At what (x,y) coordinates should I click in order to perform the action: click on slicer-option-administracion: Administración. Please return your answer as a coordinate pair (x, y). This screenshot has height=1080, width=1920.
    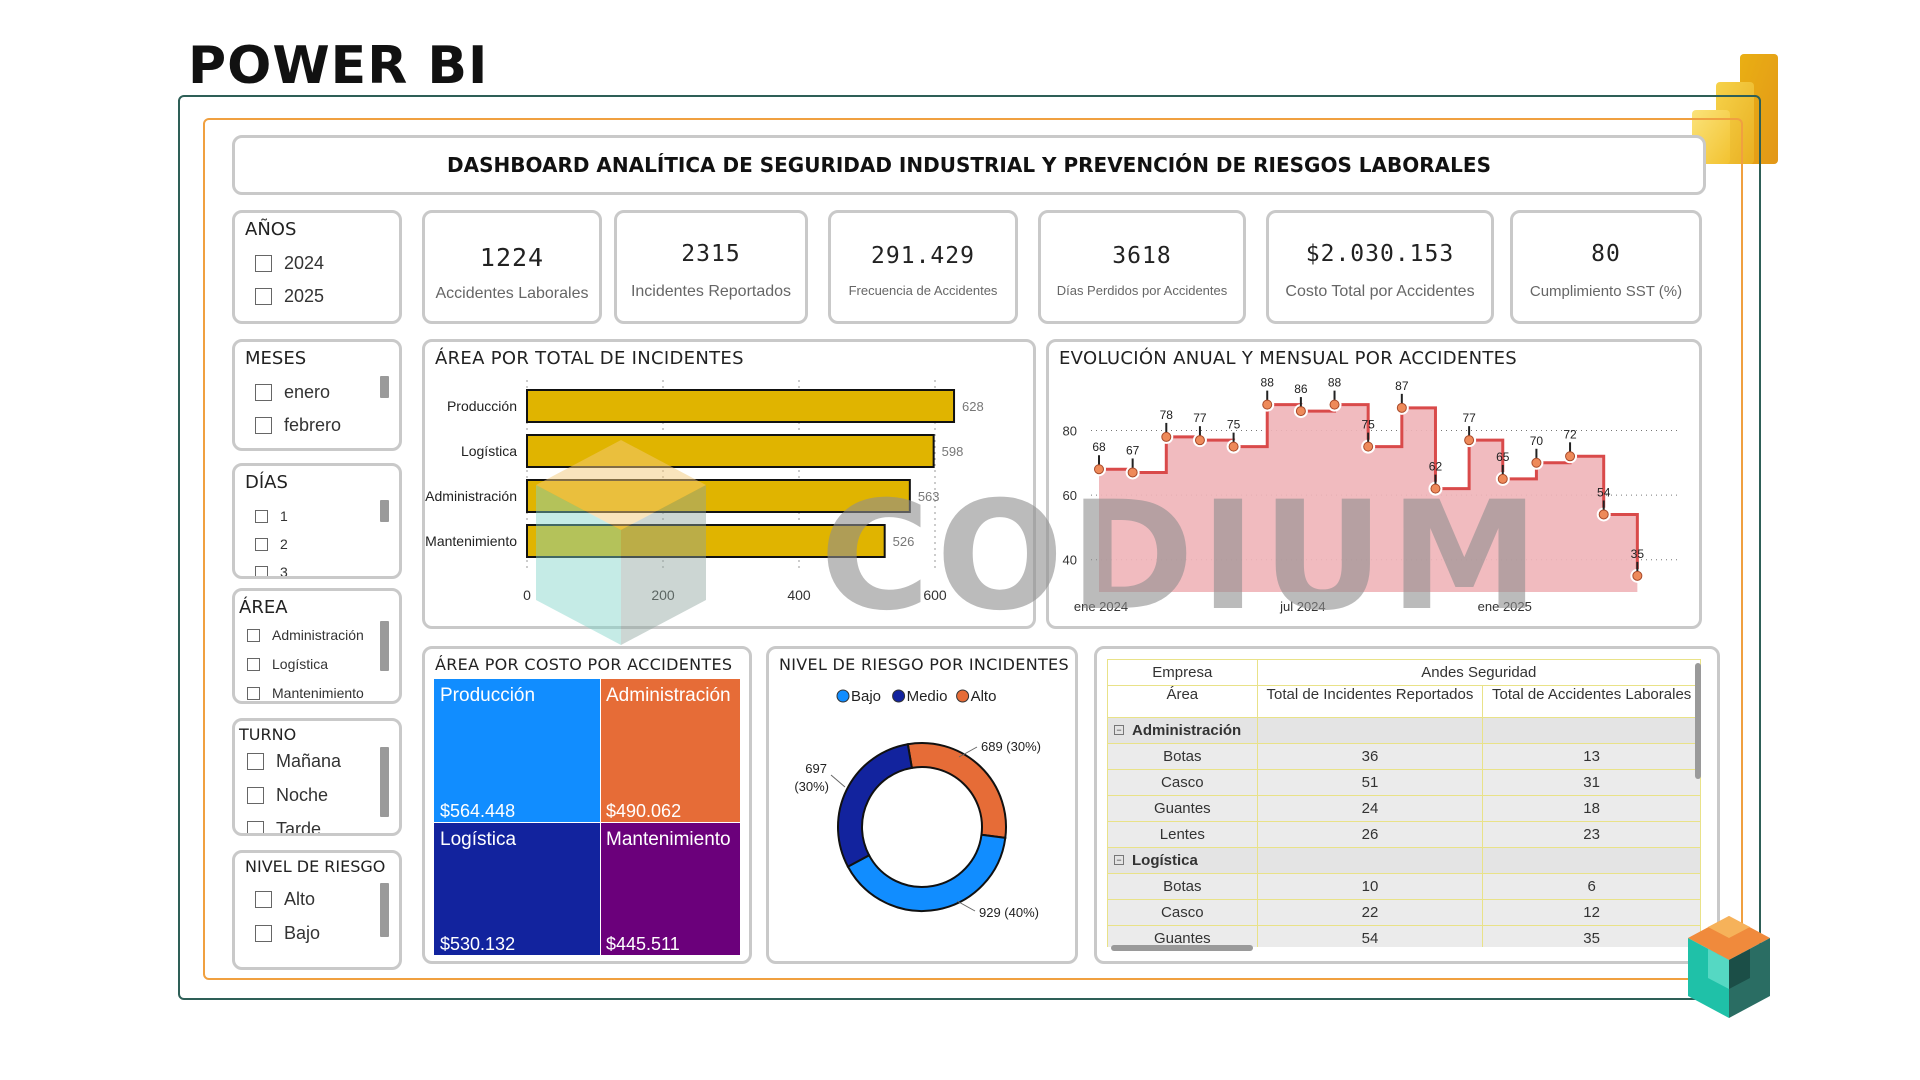
    Looking at the image, I should click on (305, 635).